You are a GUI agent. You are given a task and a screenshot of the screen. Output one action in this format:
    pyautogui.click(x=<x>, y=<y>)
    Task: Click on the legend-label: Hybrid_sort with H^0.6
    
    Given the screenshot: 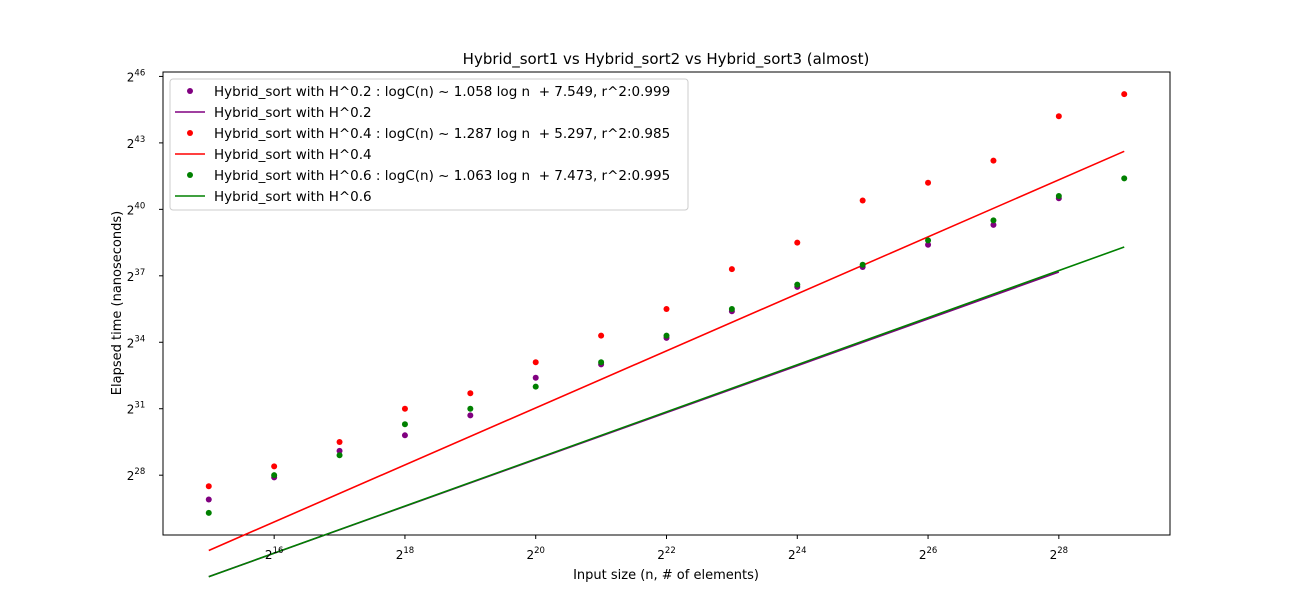 What is the action you would take?
    pyautogui.click(x=293, y=197)
    